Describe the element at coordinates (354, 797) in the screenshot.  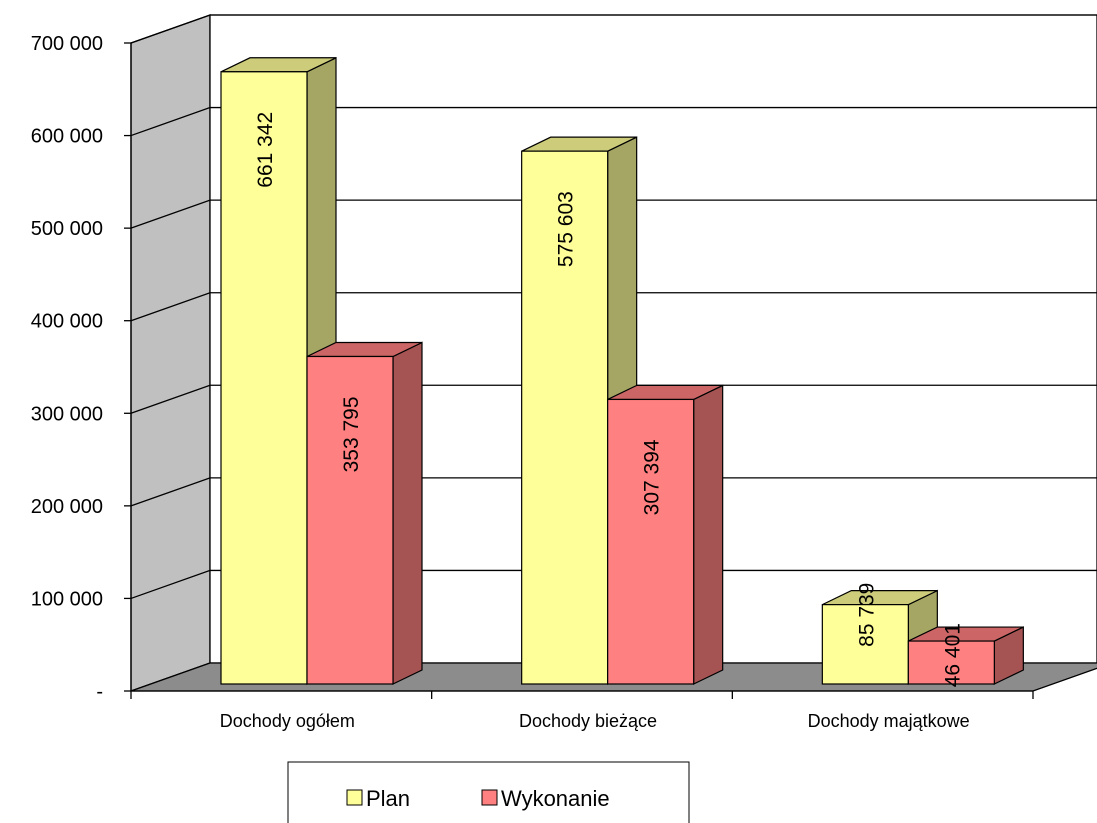
I see `legend-swatch-plan` at that location.